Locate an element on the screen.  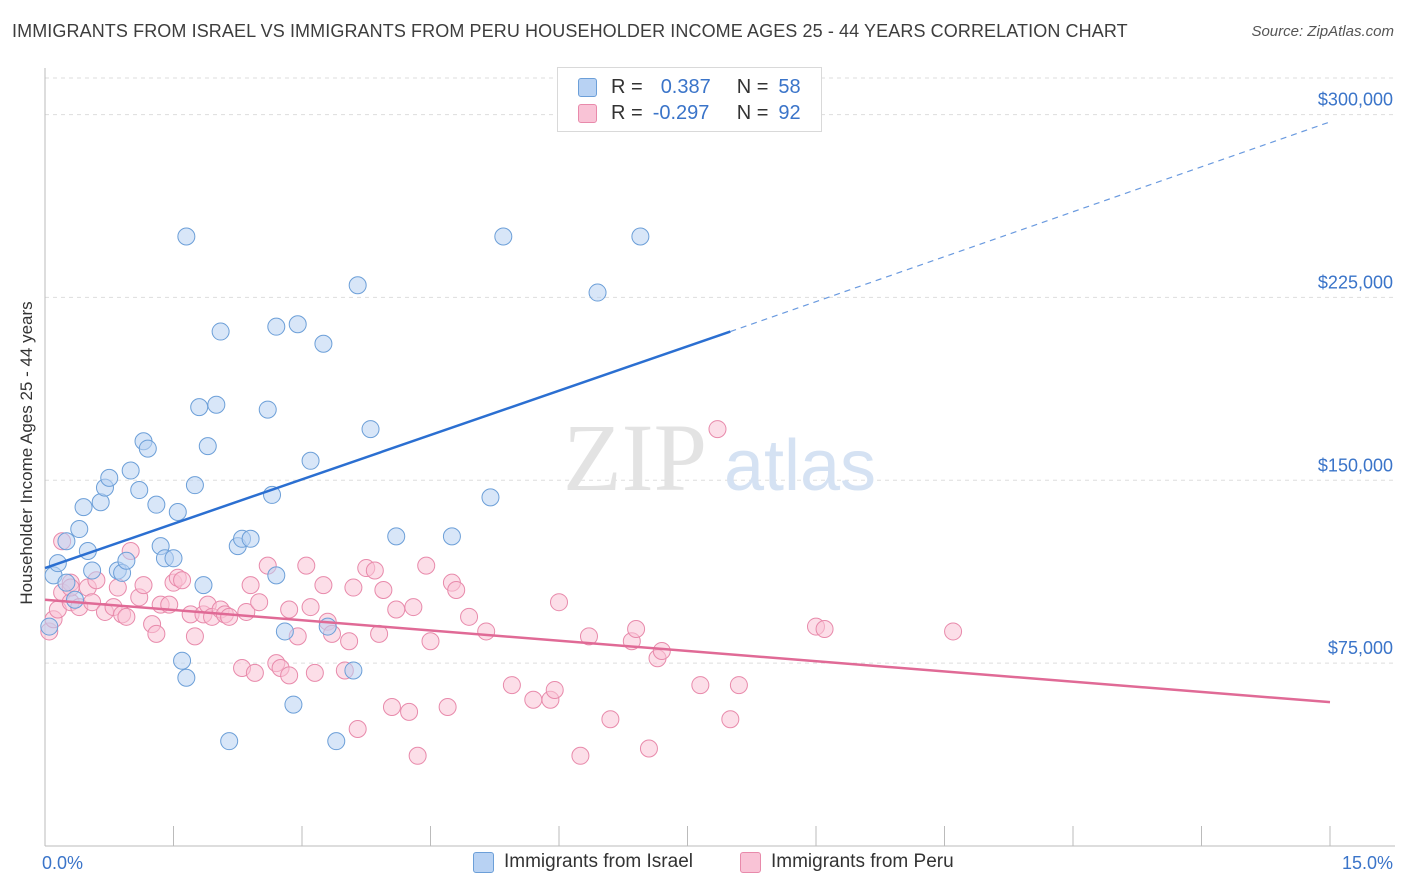
legend-row-israel: R = 0.387 N = 58 is located at coordinates (689, 87).